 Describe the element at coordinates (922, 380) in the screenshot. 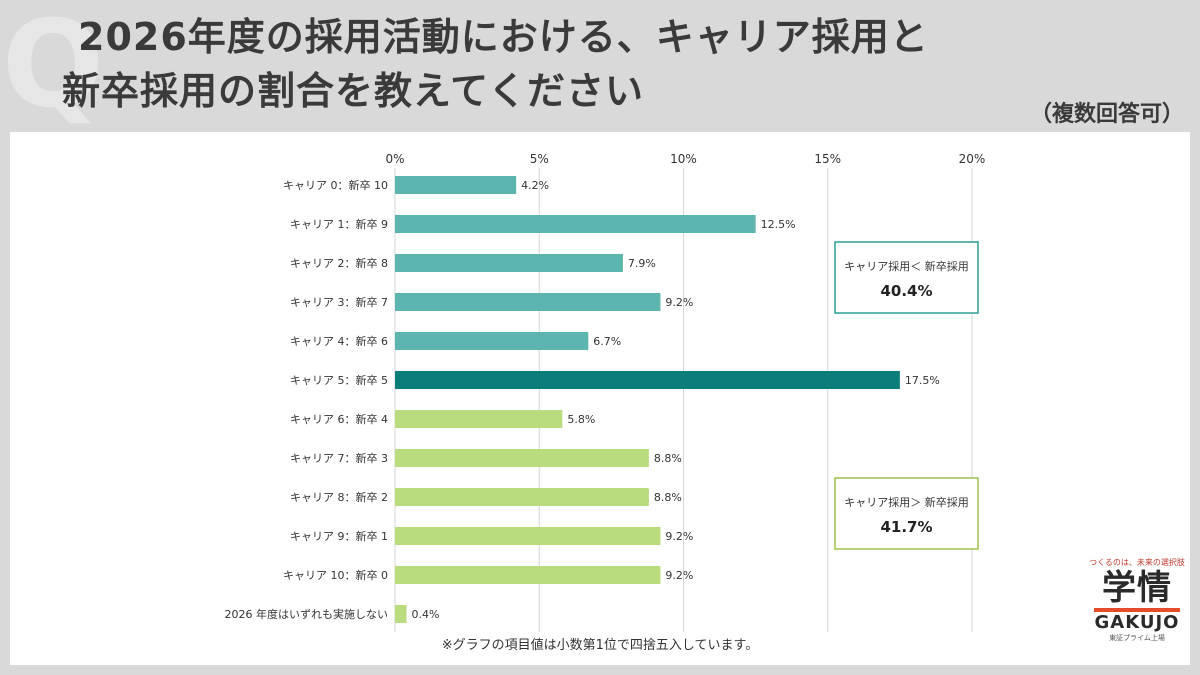

I see `value-label: 17.5%` at that location.